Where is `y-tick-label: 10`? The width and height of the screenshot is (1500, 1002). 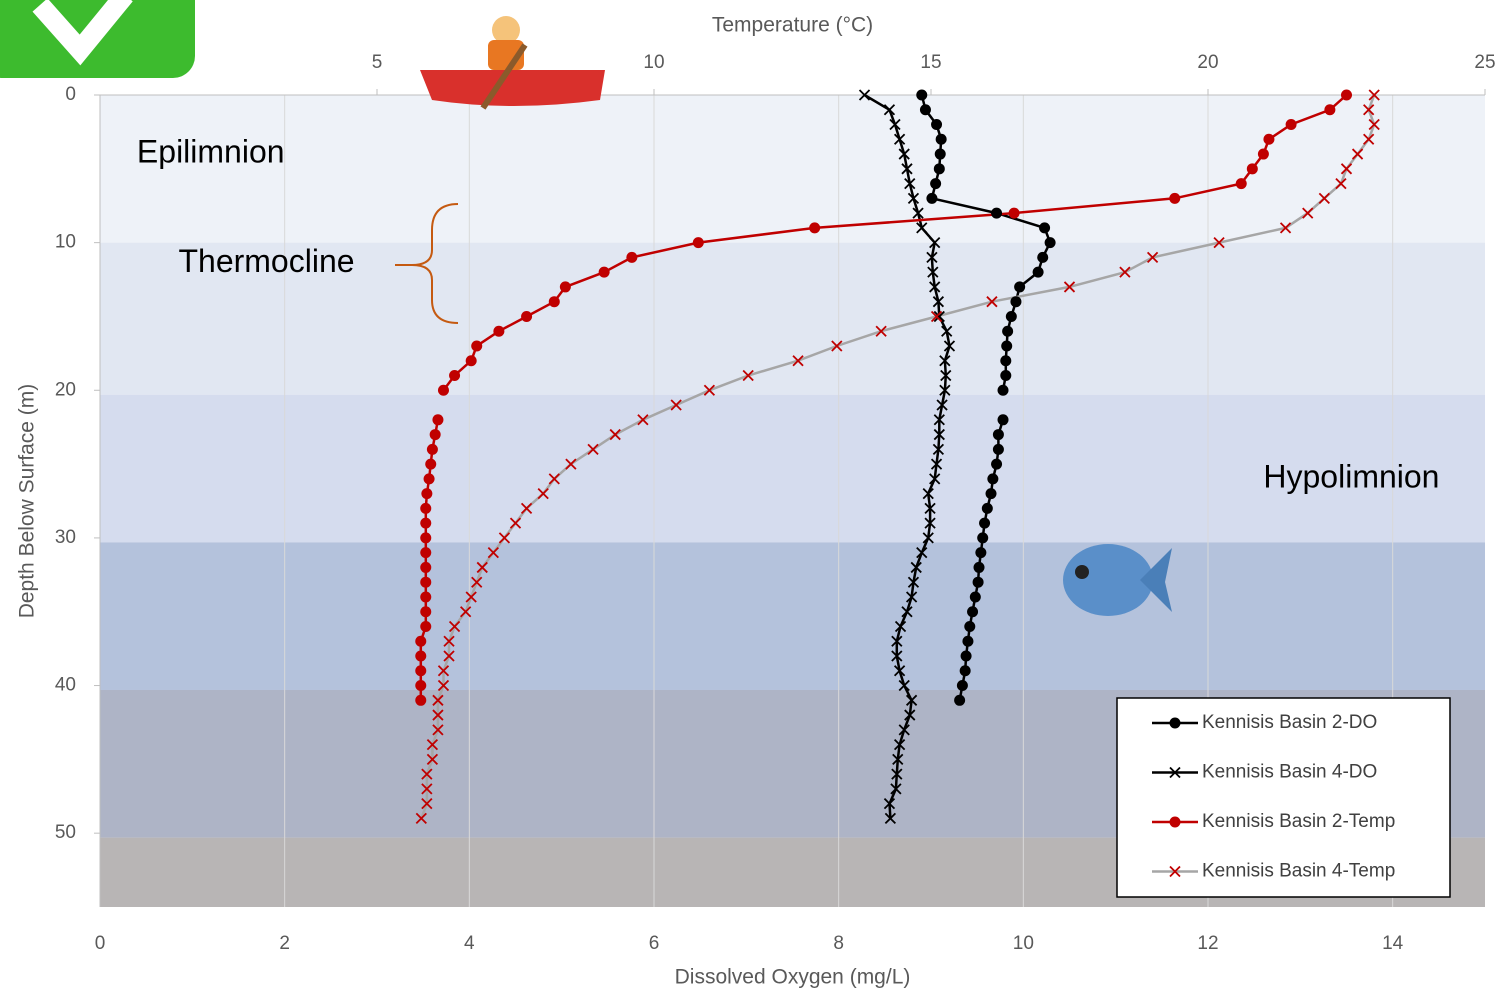
y-tick-label: 10 is located at coordinates (65, 242).